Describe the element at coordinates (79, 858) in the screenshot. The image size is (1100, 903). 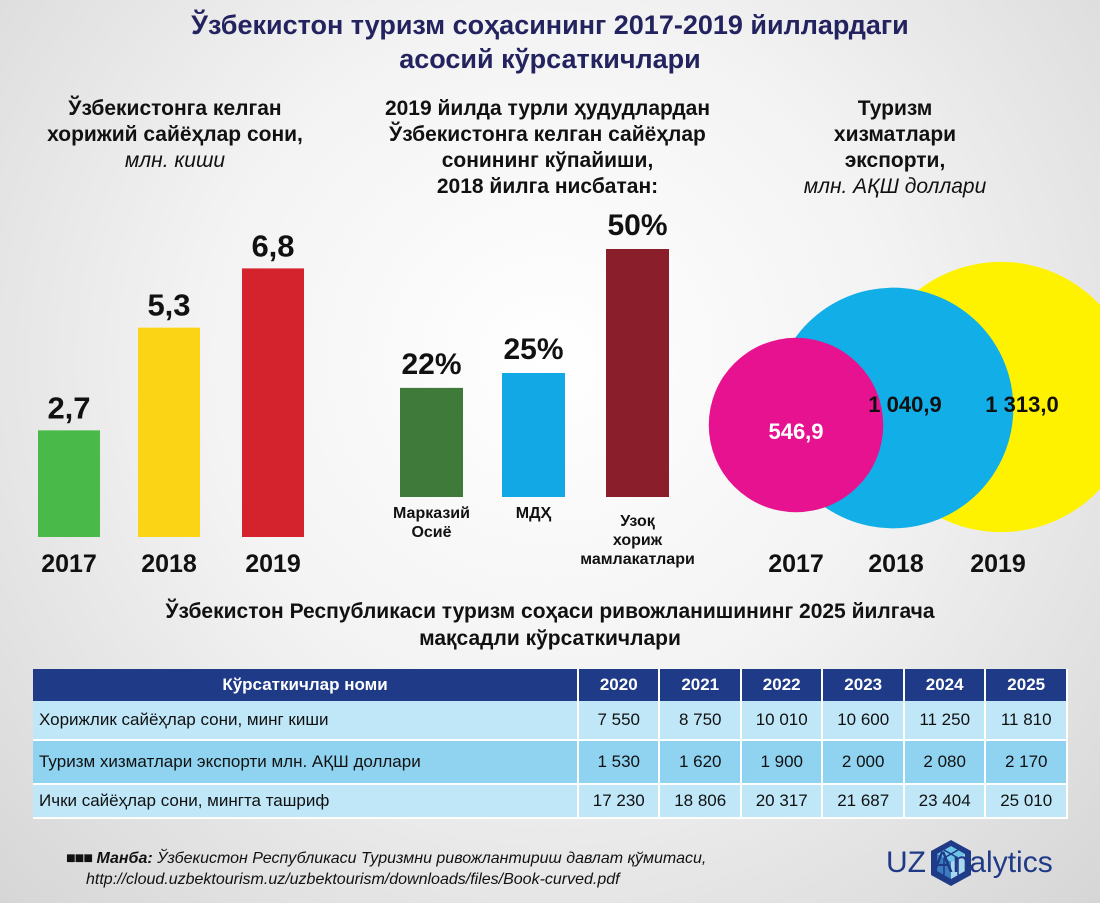
I see `source-marker: ■■■` at that location.